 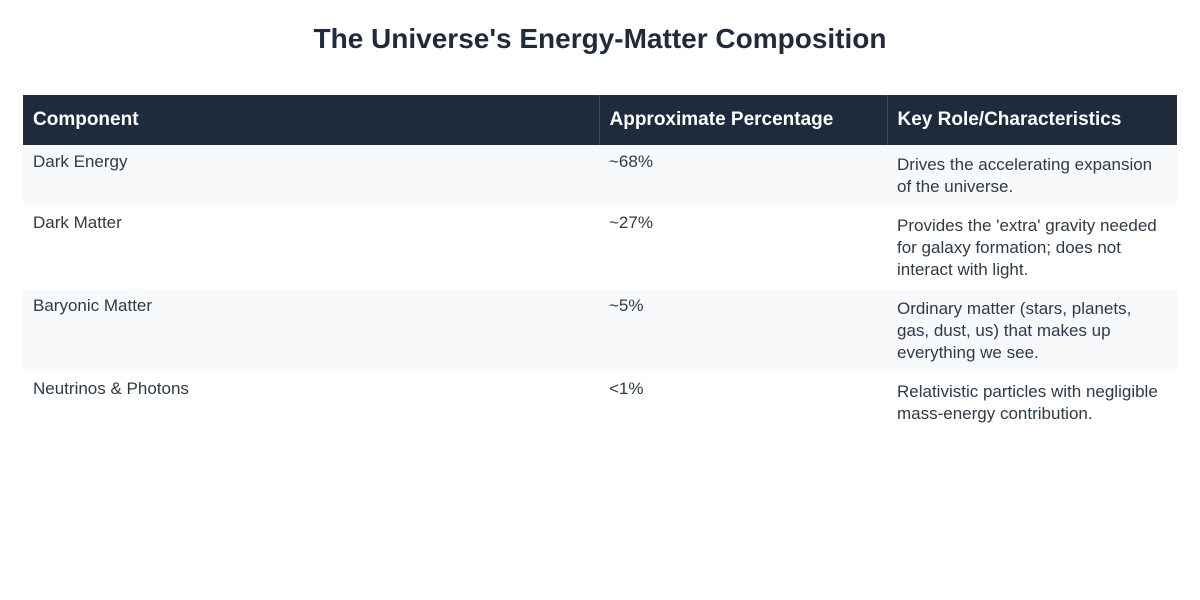 I want to click on component-cell: Dark Matter, so click(x=77, y=222).